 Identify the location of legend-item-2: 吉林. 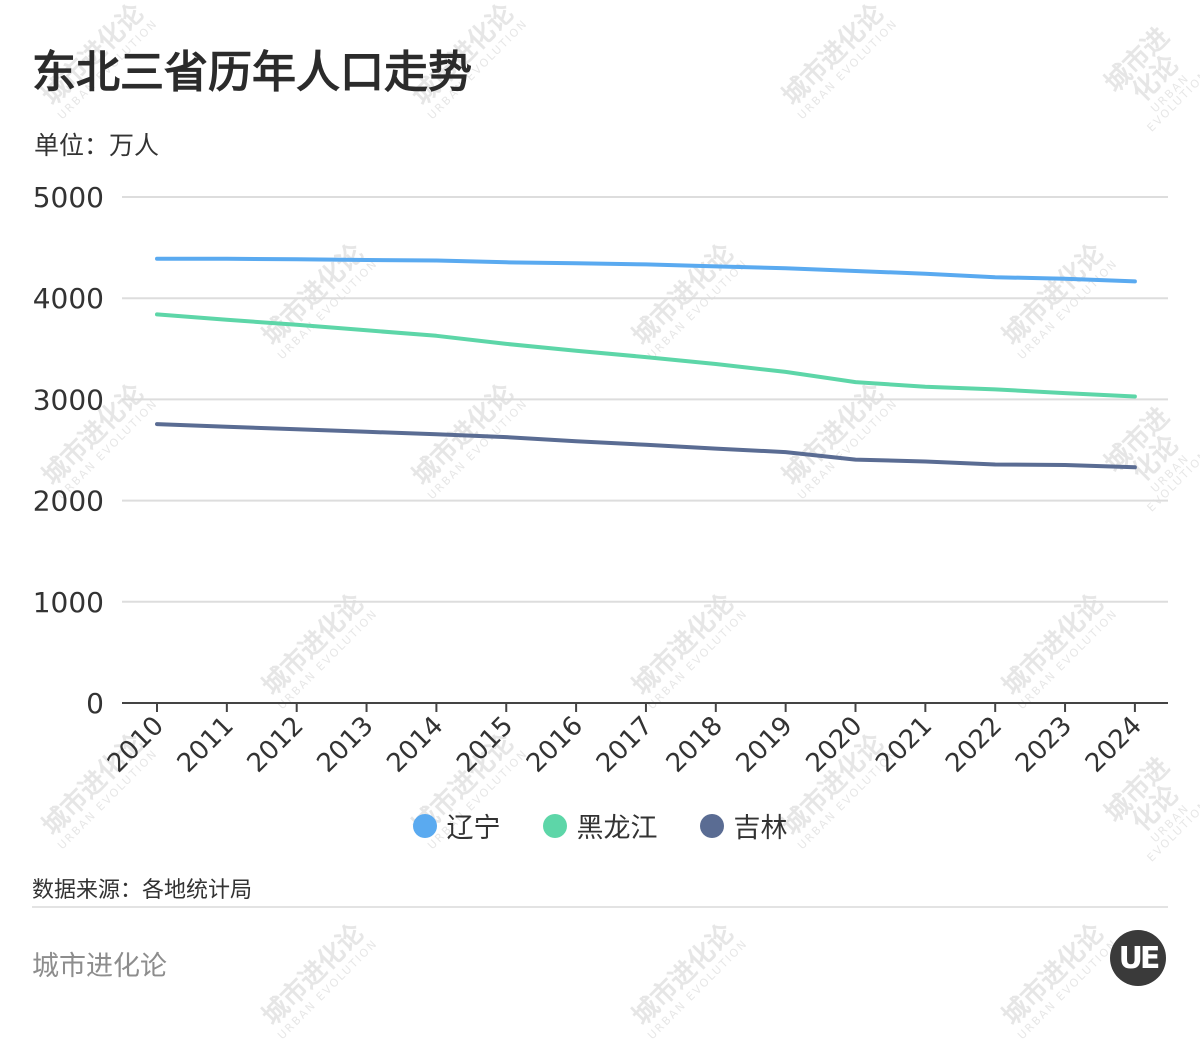
(743, 825).